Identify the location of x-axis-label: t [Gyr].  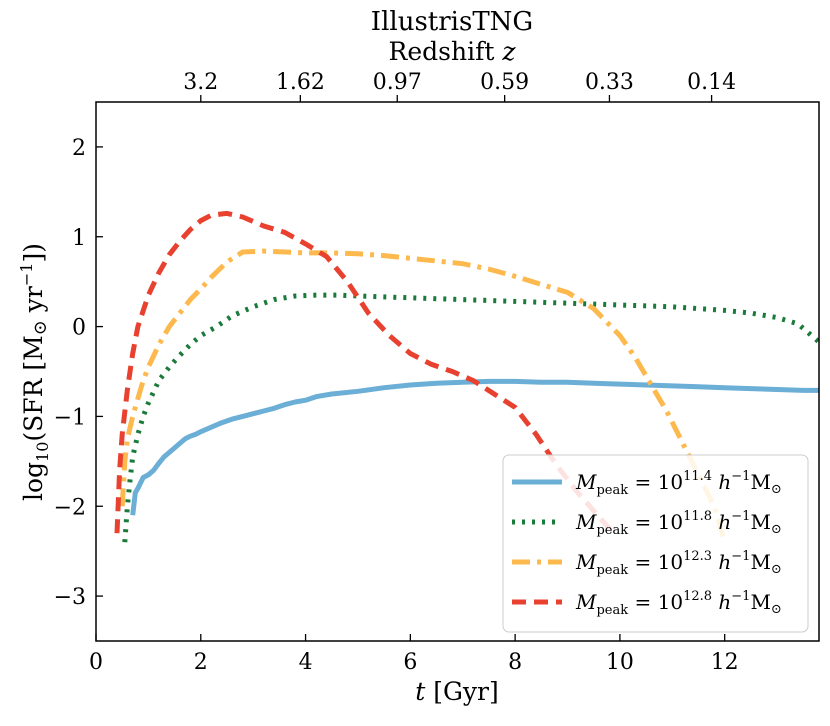
(457, 691).